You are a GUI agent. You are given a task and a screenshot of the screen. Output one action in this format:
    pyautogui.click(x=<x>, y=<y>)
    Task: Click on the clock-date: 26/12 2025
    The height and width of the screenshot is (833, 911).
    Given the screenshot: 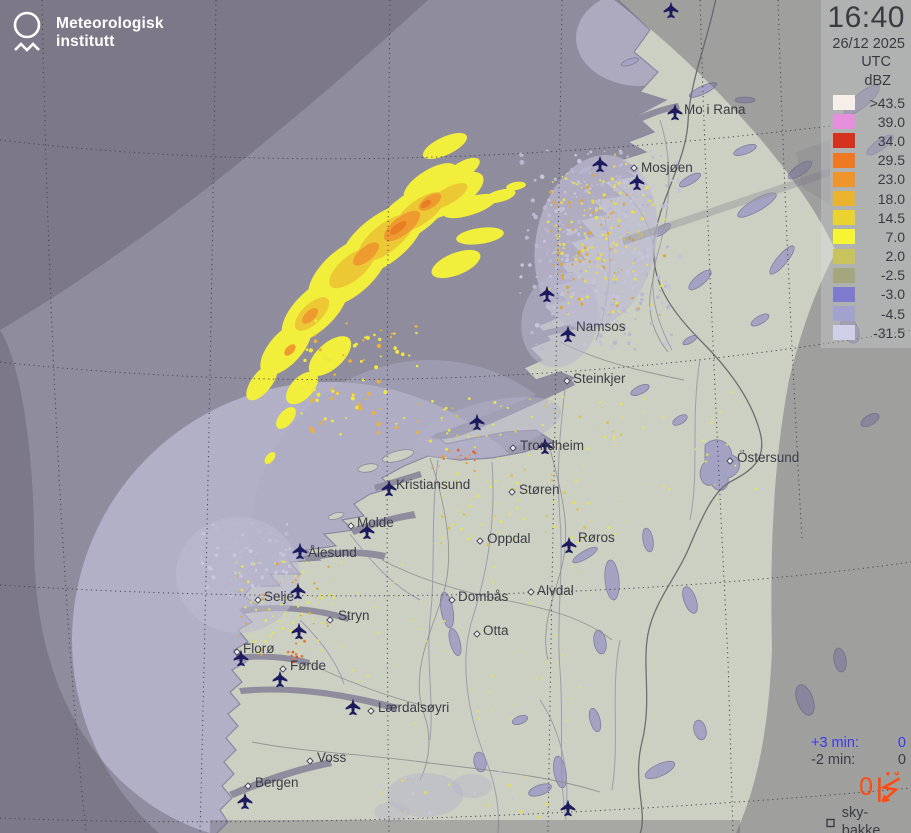 What is the action you would take?
    pyautogui.click(x=868, y=44)
    